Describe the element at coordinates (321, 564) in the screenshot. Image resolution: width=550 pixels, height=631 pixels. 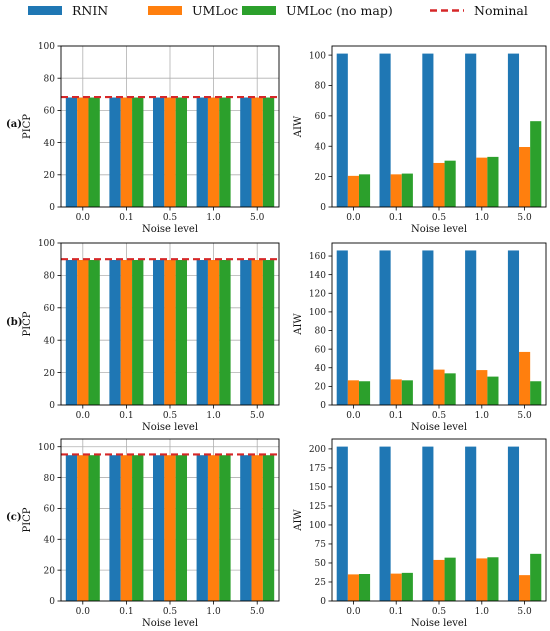
I see `y-tick-label: 50` at that location.